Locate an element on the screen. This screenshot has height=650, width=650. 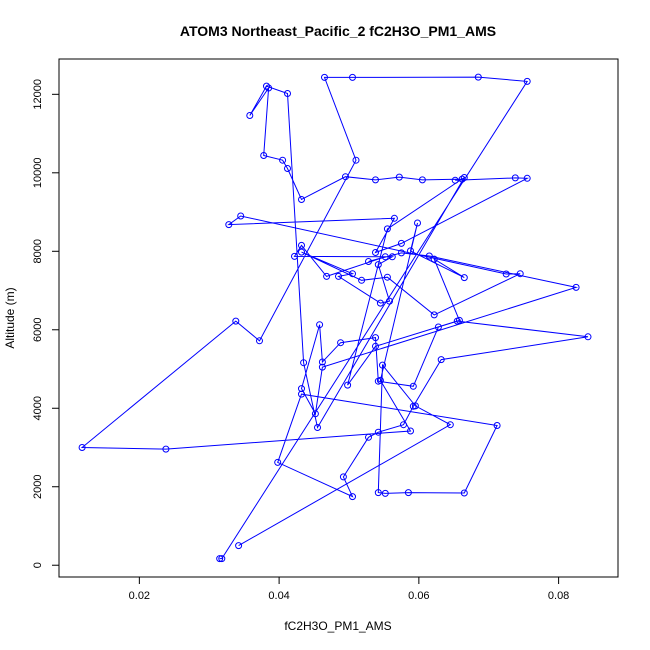
x-tick-label: 0.06 is located at coordinates (418, 596).